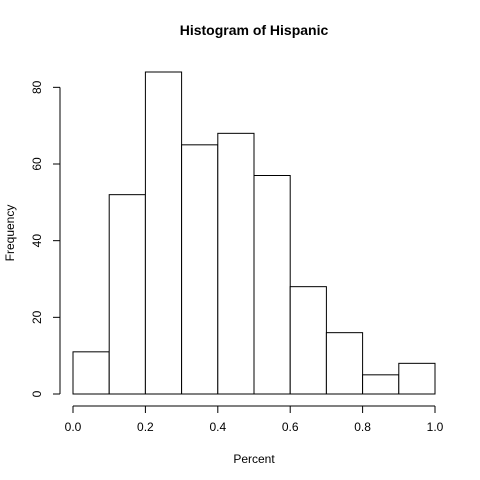  I want to click on y-tick-label: 80, so click(37, 87).